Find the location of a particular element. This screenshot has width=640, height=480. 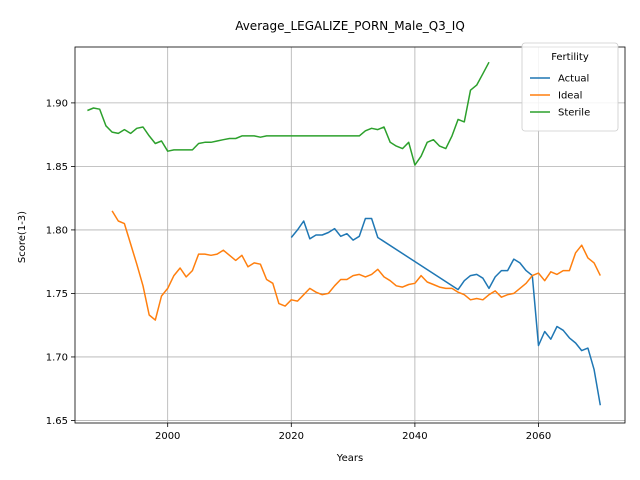

y-tick-label: 1.85 is located at coordinates (57, 167).